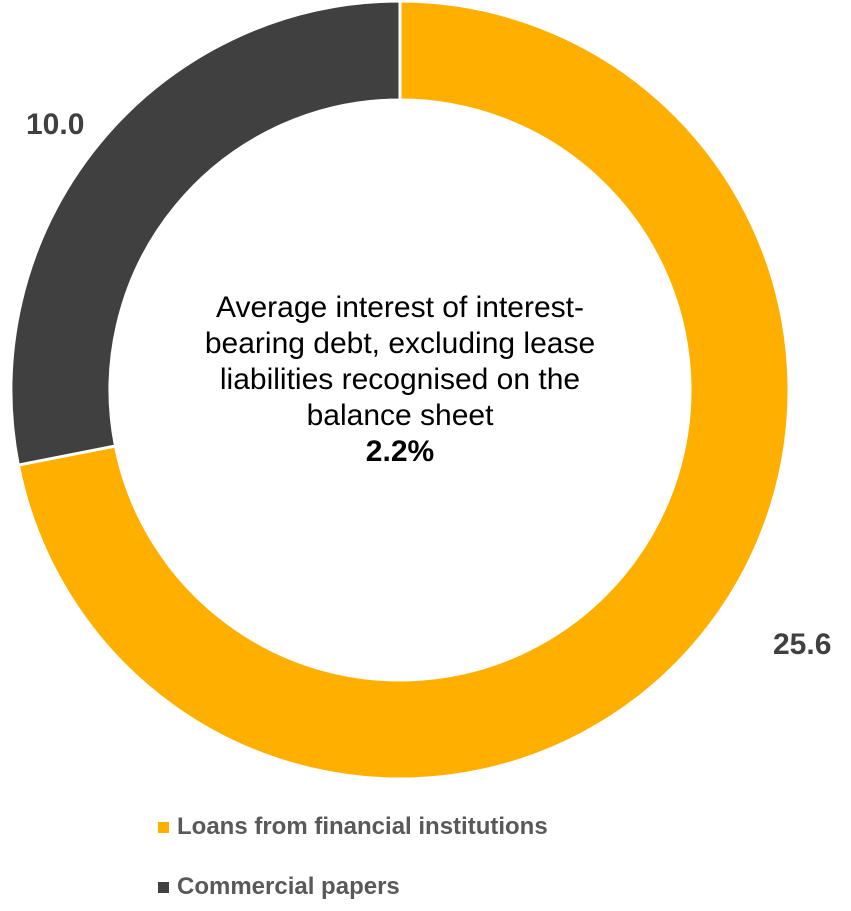 This screenshot has height=911, width=851. I want to click on center-text-line-3: liabilities recognised on the, so click(400, 379).